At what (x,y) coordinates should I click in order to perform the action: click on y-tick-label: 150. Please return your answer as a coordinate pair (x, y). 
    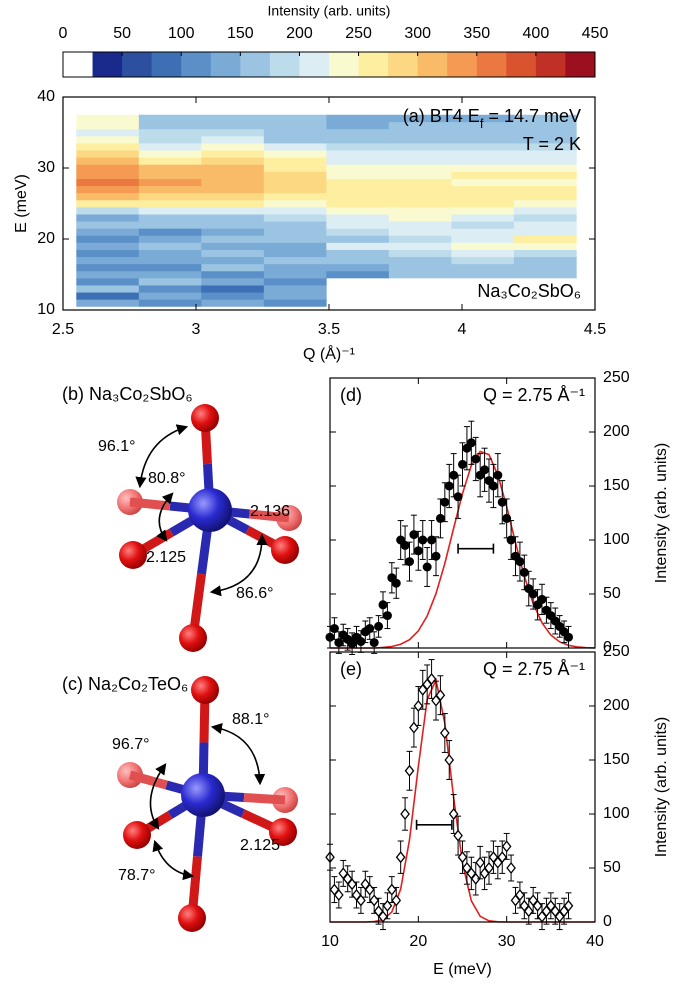
    Looking at the image, I should click on (616, 759).